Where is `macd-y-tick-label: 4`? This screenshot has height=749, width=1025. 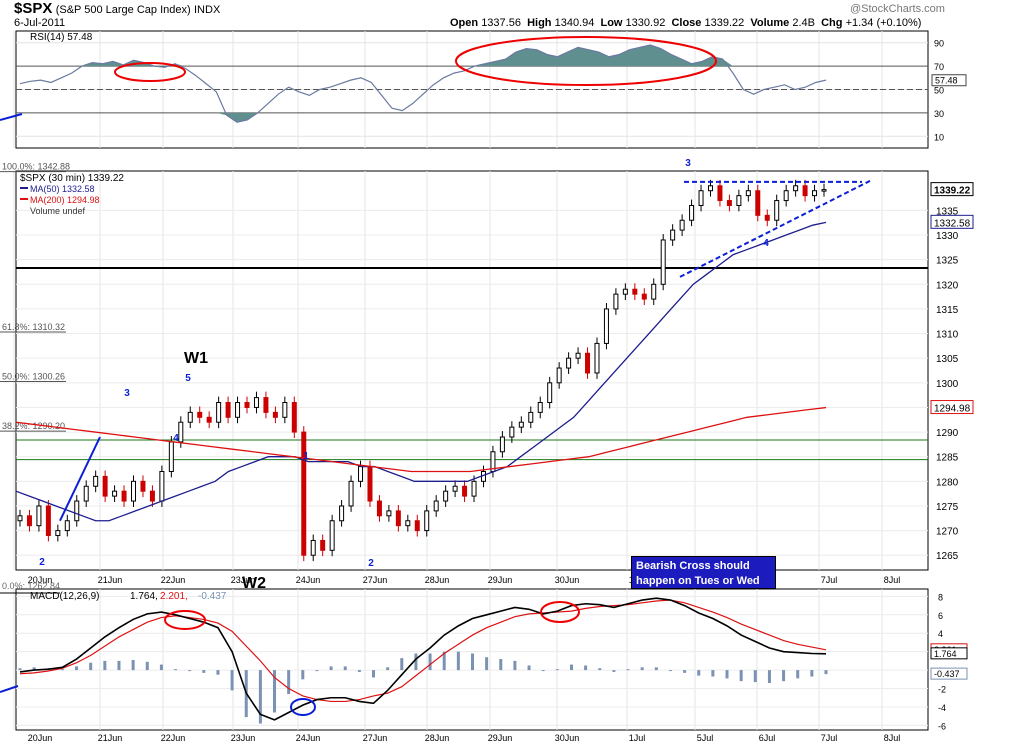
macd-y-tick-label: 4 is located at coordinates (940, 634).